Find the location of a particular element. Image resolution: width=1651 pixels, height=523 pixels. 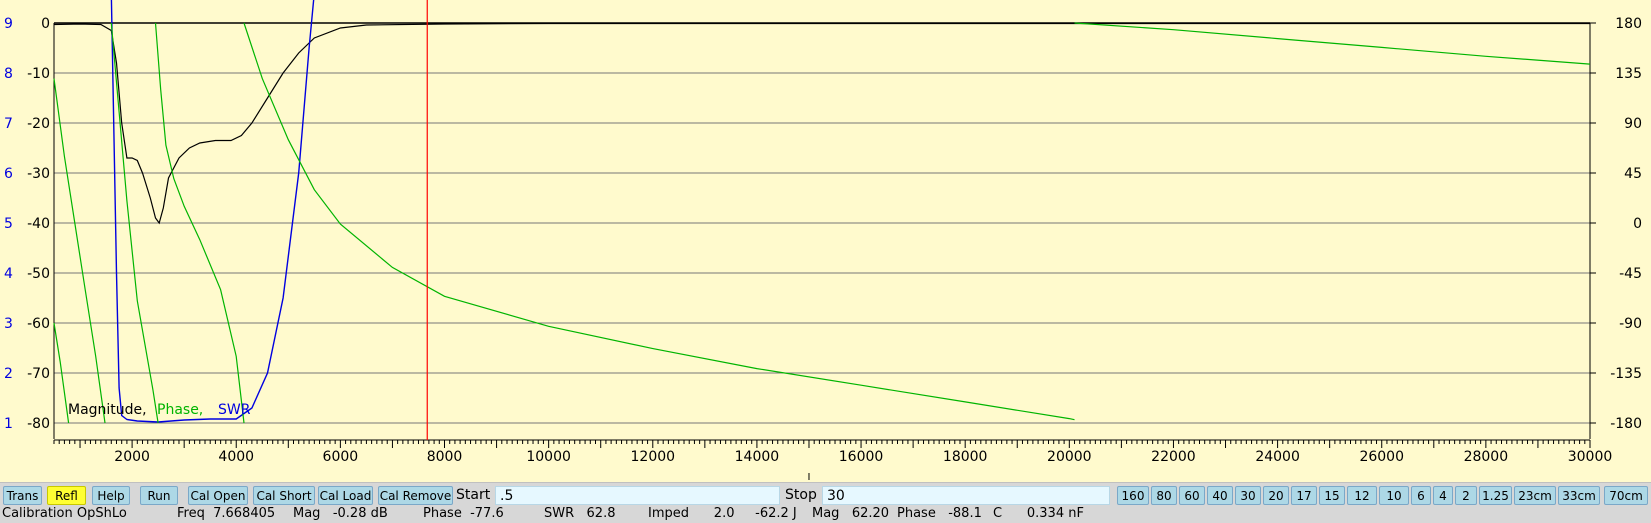

mag-tick-label: -60 is located at coordinates (38, 324).